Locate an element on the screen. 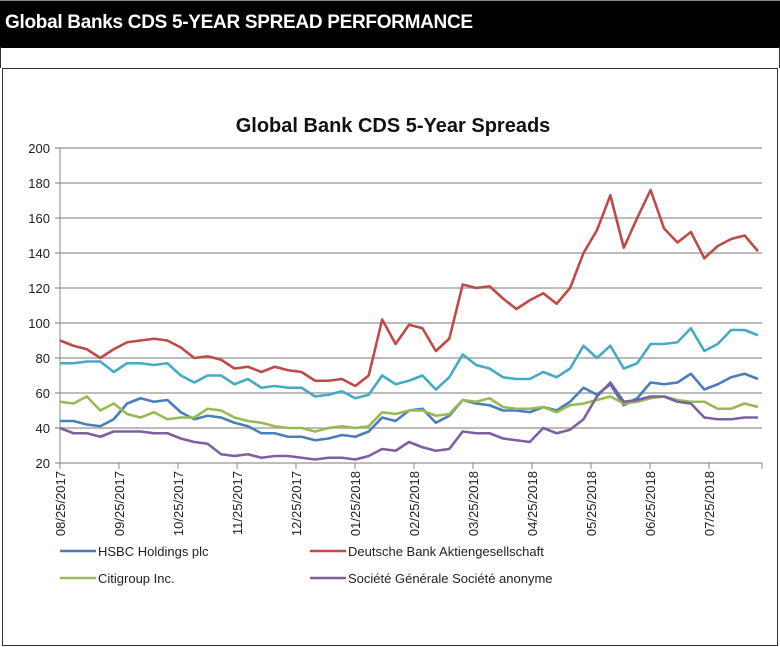 This screenshot has height=647, width=780. legend-label: HSBC Holdings plc is located at coordinates (153, 551).